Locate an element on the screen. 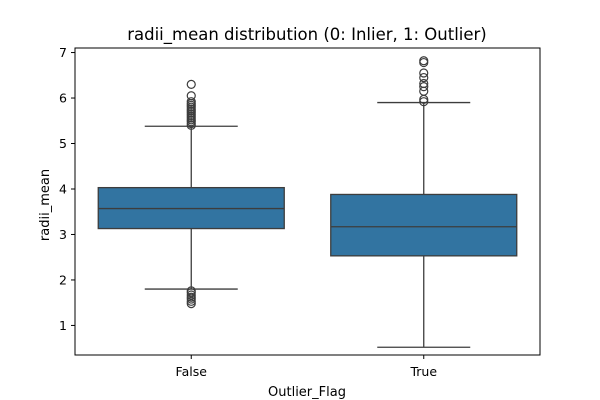 The width and height of the screenshot is (600, 400). y-tick-label: 5 is located at coordinates (63, 143).